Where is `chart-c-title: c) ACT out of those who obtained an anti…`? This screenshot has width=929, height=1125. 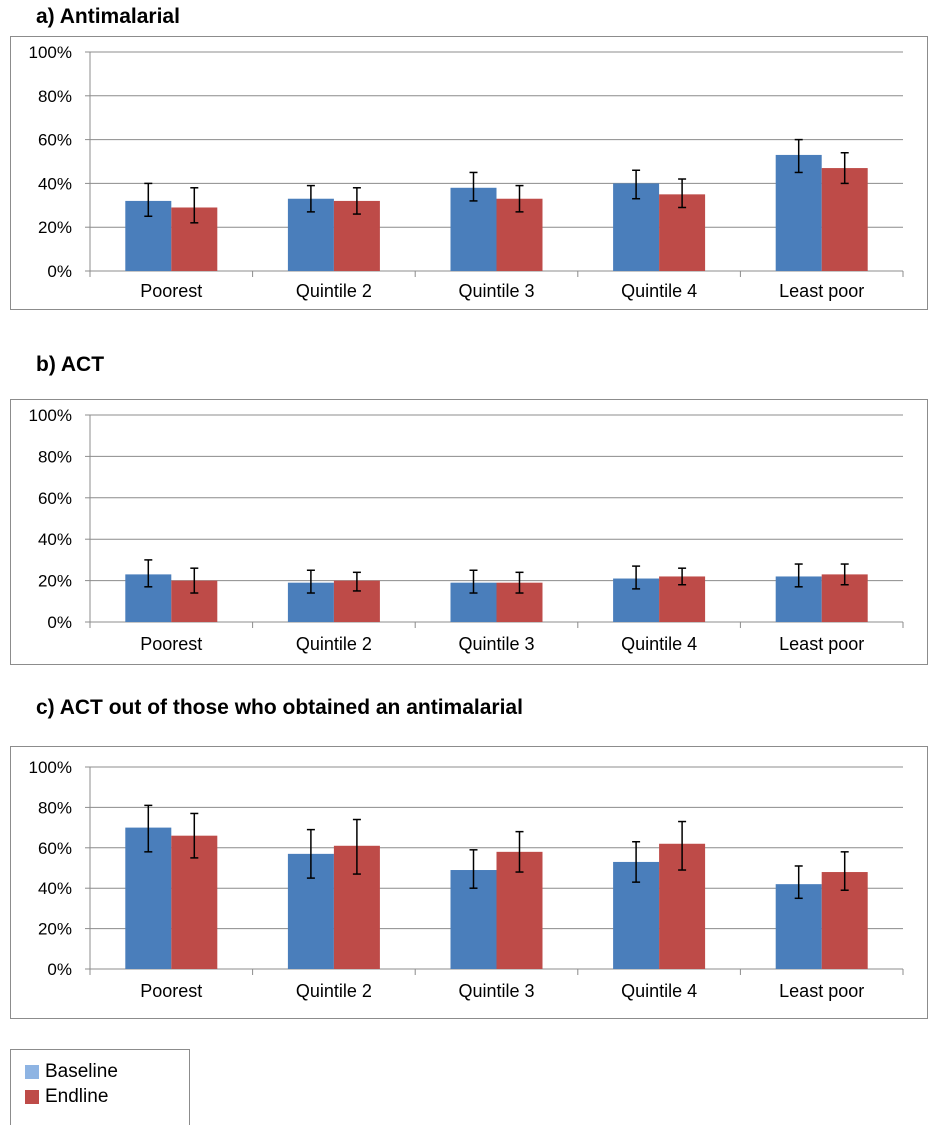 chart-c-title: c) ACT out of those who obtained an anti… is located at coordinates (279, 707).